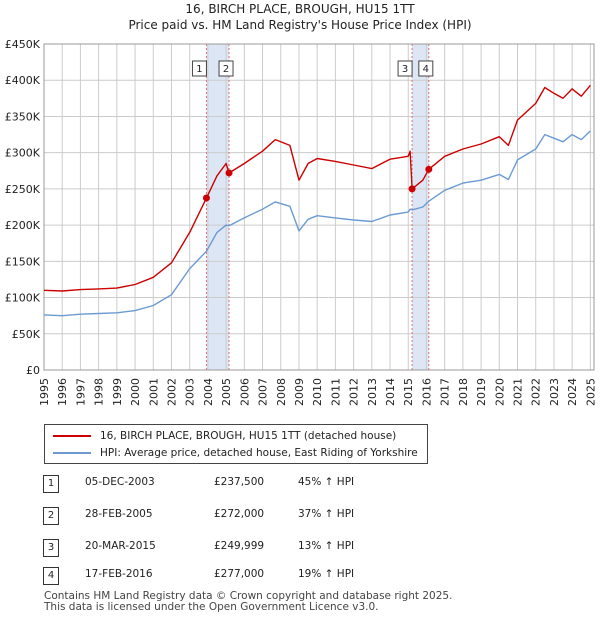 This screenshot has width=600, height=620. I want to click on x-tick-label: 2014, so click(390, 392).